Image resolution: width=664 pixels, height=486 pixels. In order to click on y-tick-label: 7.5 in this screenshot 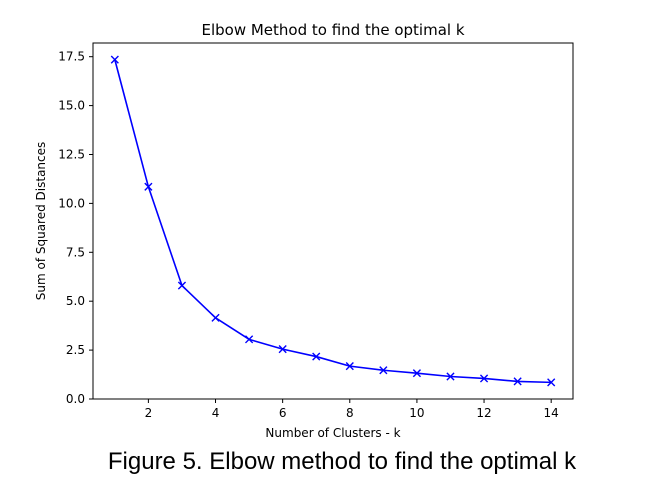, I will do `click(75, 252)`.